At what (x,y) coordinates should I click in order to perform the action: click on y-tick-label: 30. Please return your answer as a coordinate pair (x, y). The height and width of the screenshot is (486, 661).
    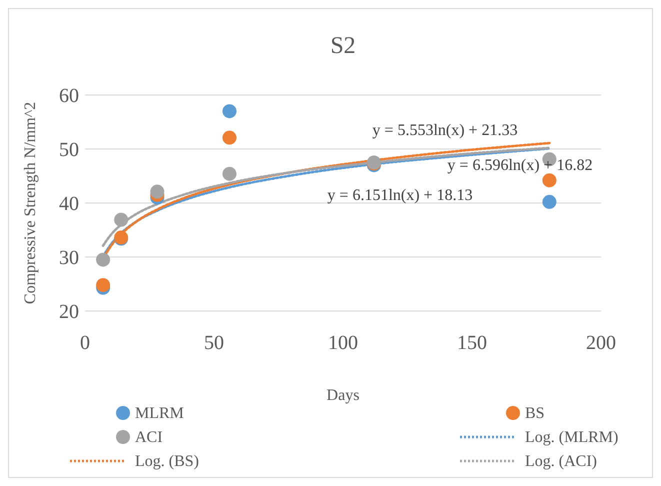
    Looking at the image, I should click on (69, 258).